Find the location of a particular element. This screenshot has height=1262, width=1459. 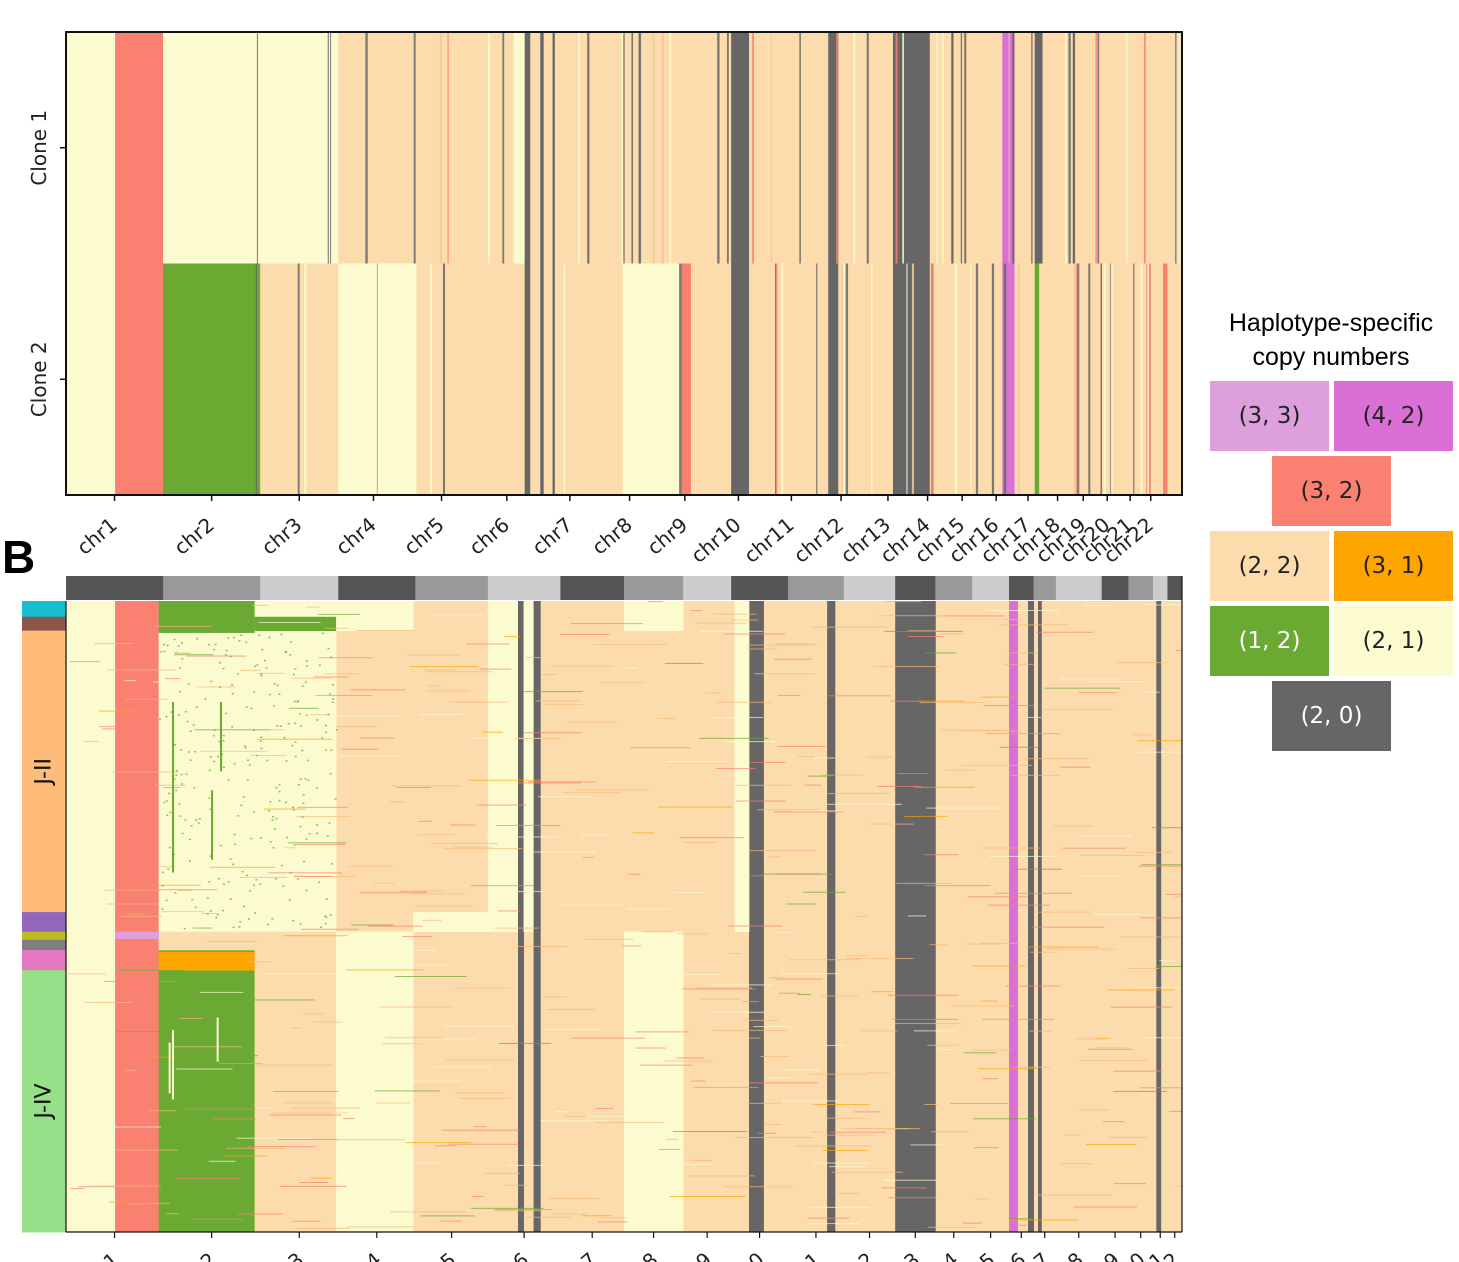

chromosome-label: chr5 is located at coordinates (424, 535).